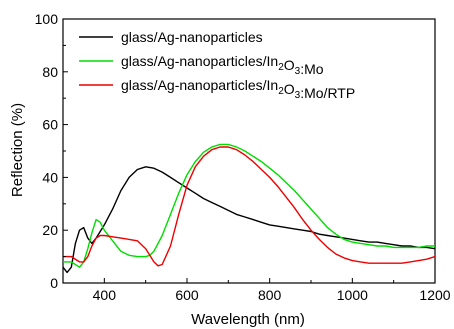  I want to click on y-tick-label: 100, so click(47, 19).